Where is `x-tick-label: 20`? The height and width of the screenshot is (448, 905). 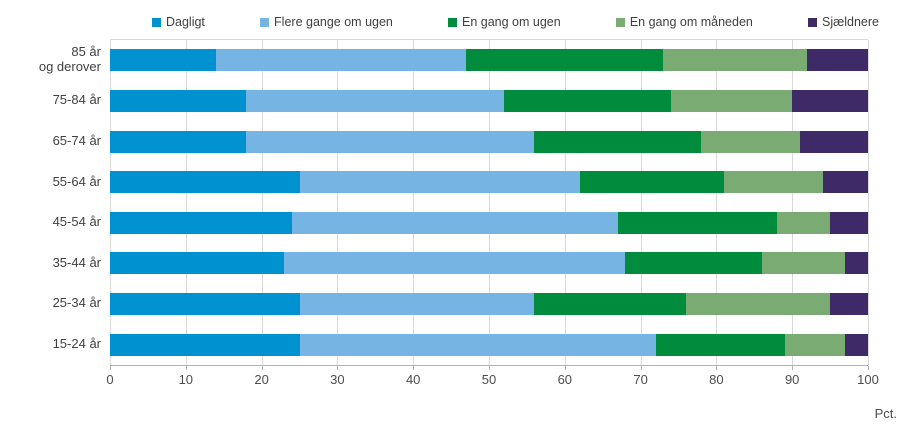 x-tick-label: 20 is located at coordinates (261, 379).